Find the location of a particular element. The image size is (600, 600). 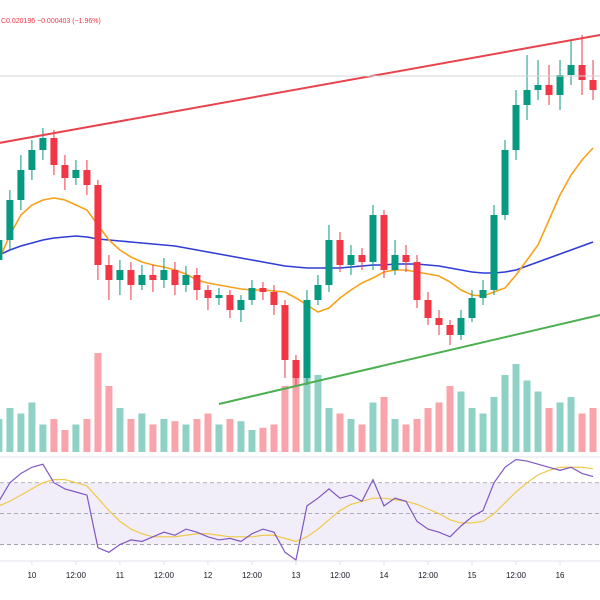

x-tick-label: 14 is located at coordinates (384, 575).